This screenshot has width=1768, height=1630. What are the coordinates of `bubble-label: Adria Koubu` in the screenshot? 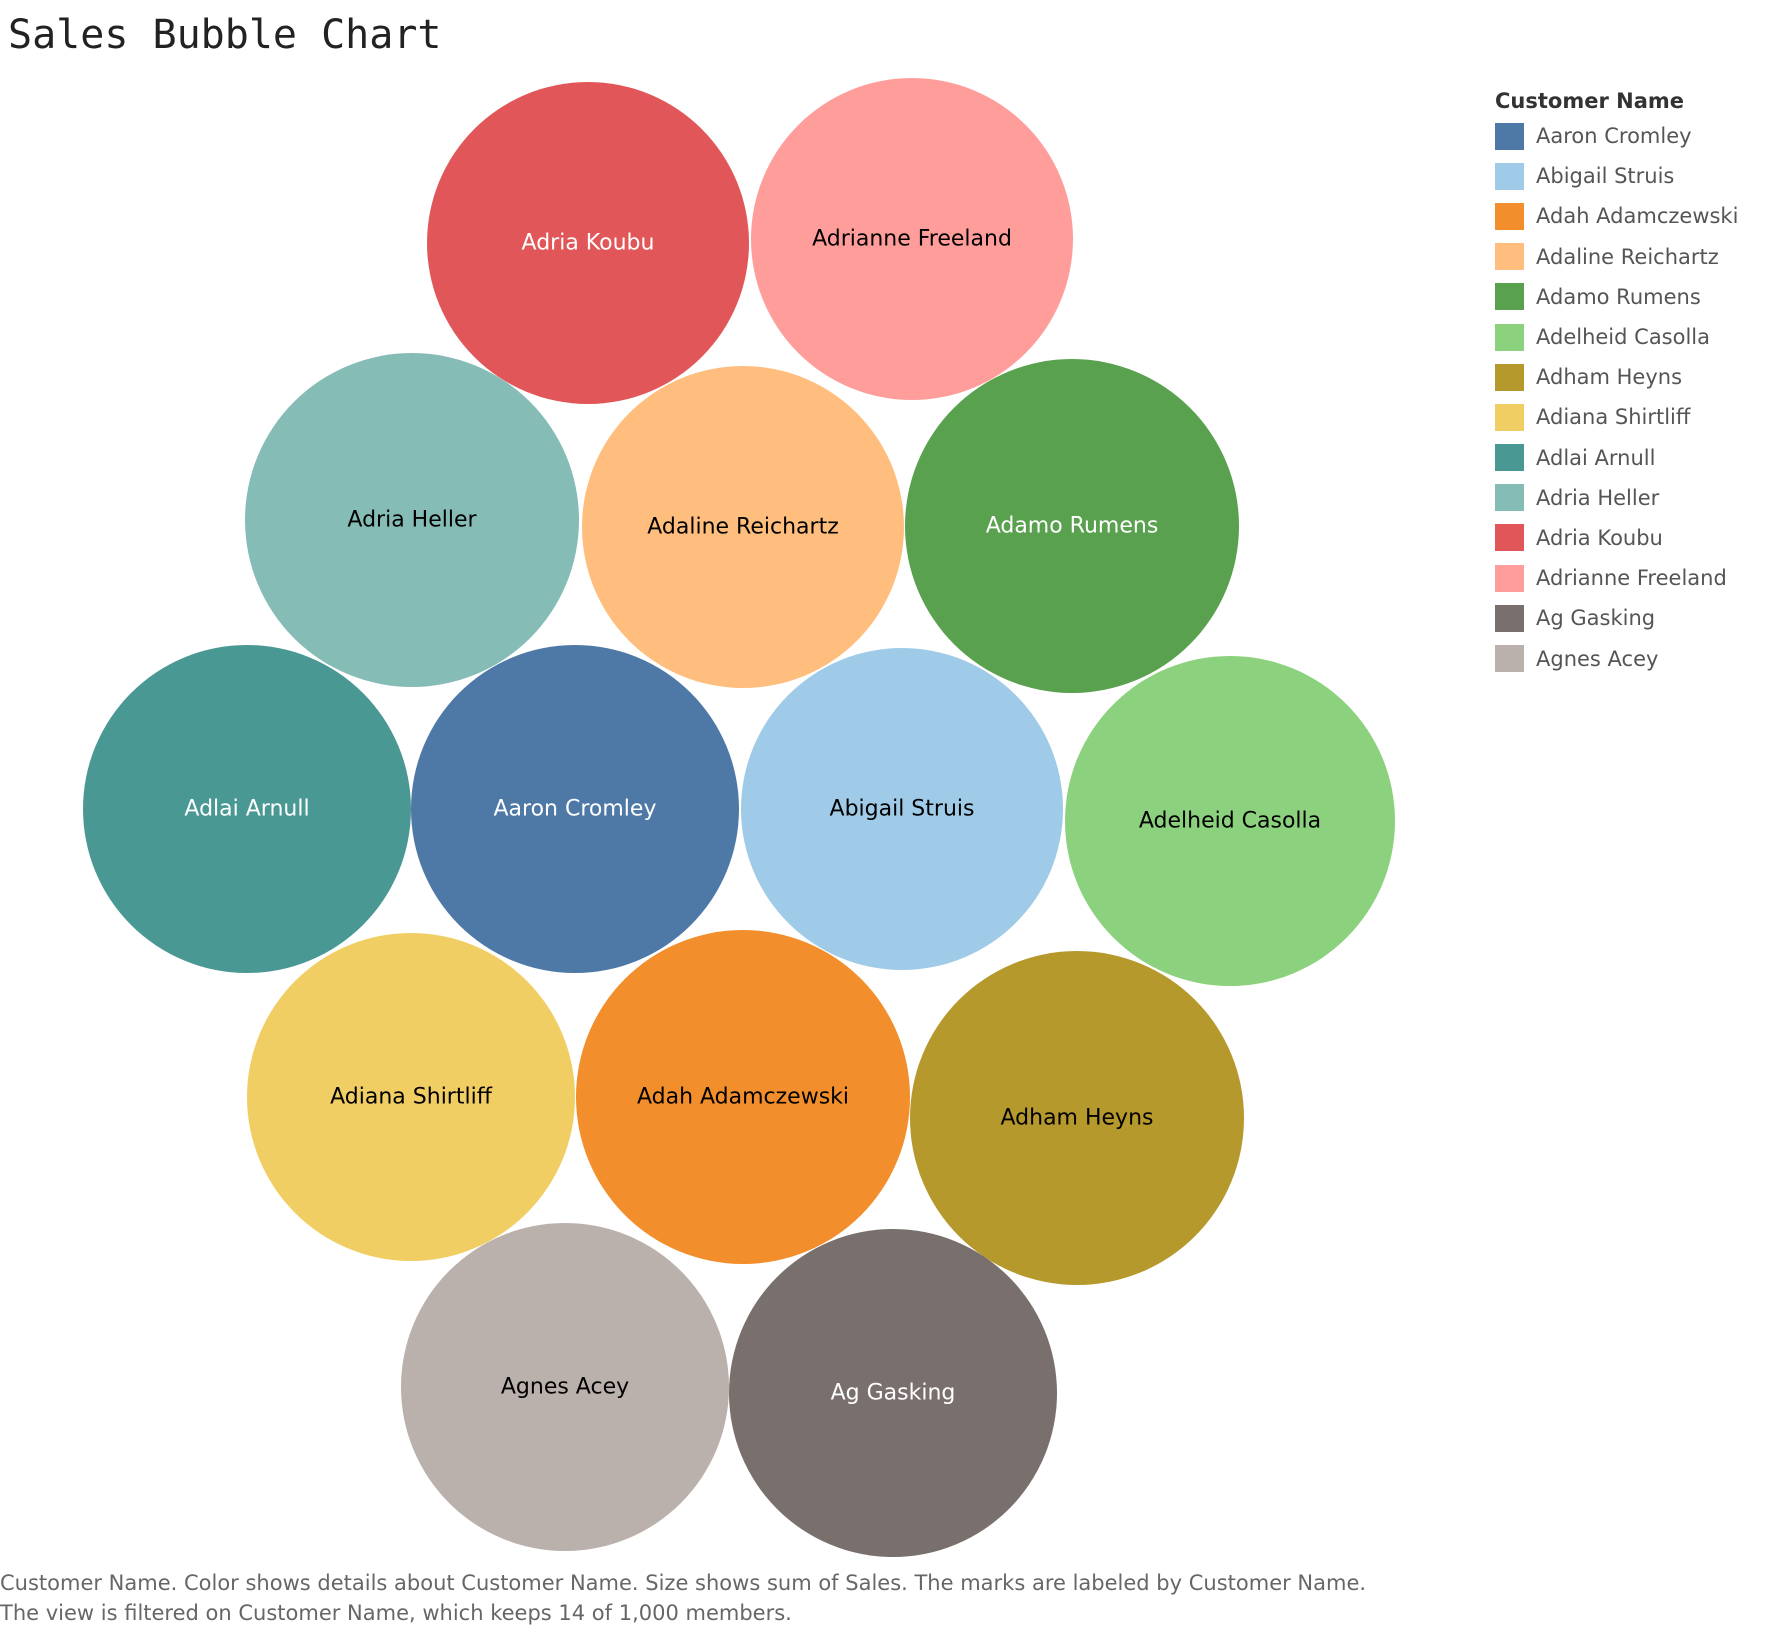 It's located at (588, 243).